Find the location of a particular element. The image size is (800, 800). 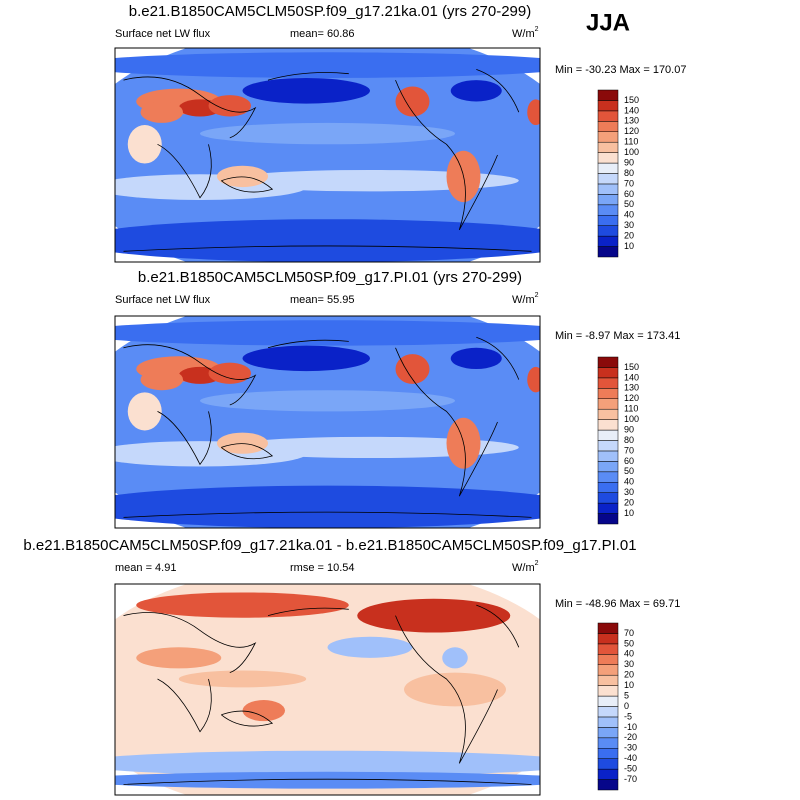

stats: Min = -8.97 Max = 173.41 is located at coordinates (617, 336).